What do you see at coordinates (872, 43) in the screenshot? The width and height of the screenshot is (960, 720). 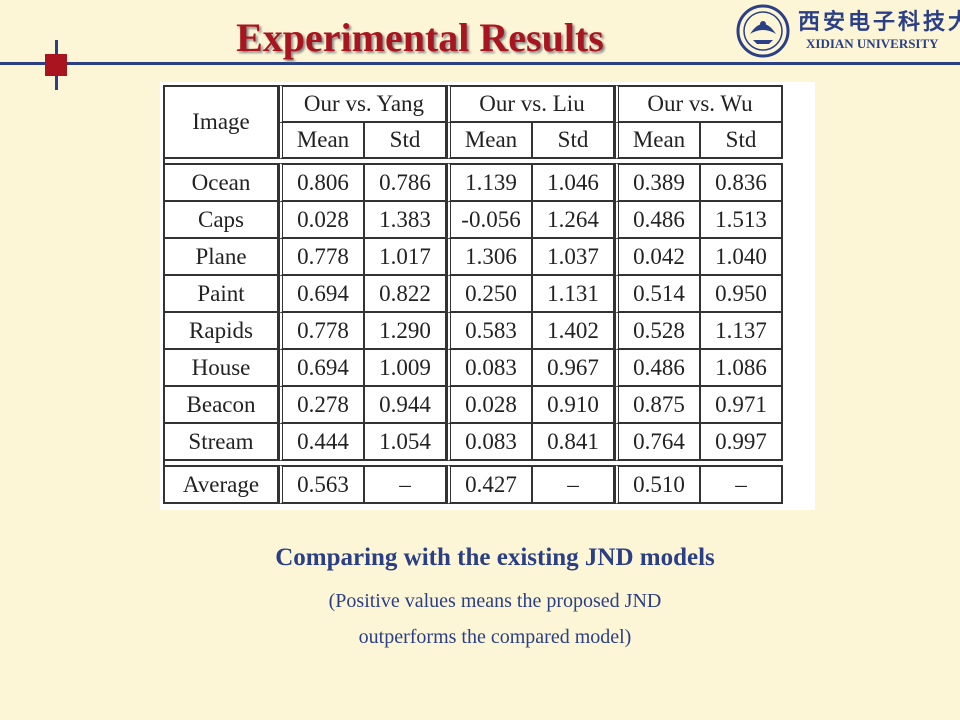 I see `logo-english-name: XIDIAN UNIVERSITY` at bounding box center [872, 43].